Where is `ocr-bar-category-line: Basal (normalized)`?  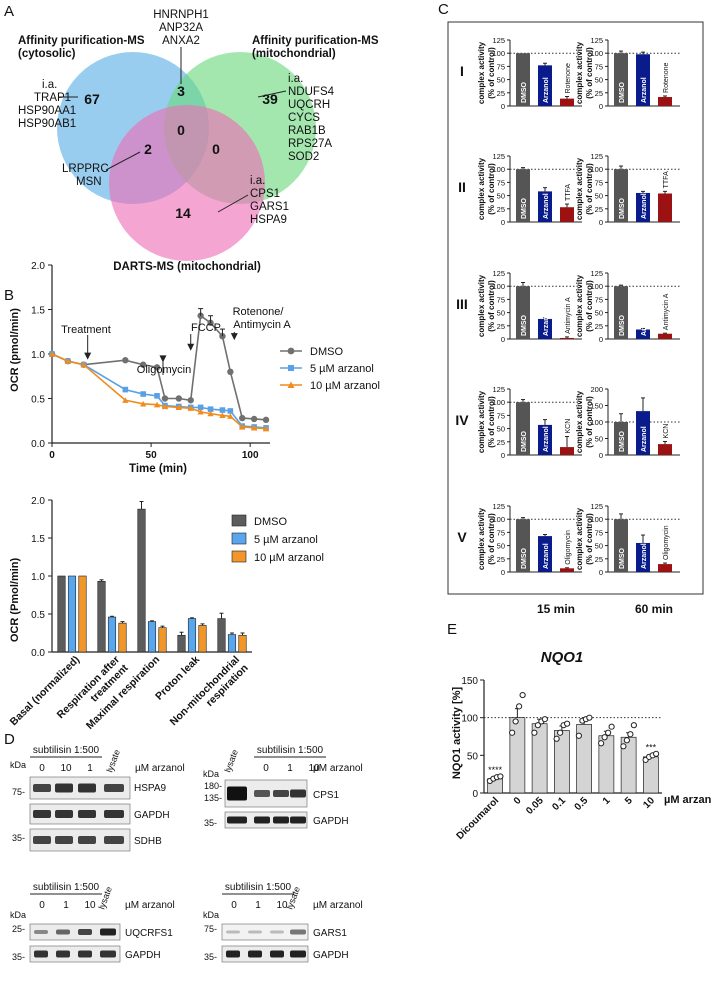
ocr-bar-category-line: Basal (normalized) is located at coordinates (45, 691).